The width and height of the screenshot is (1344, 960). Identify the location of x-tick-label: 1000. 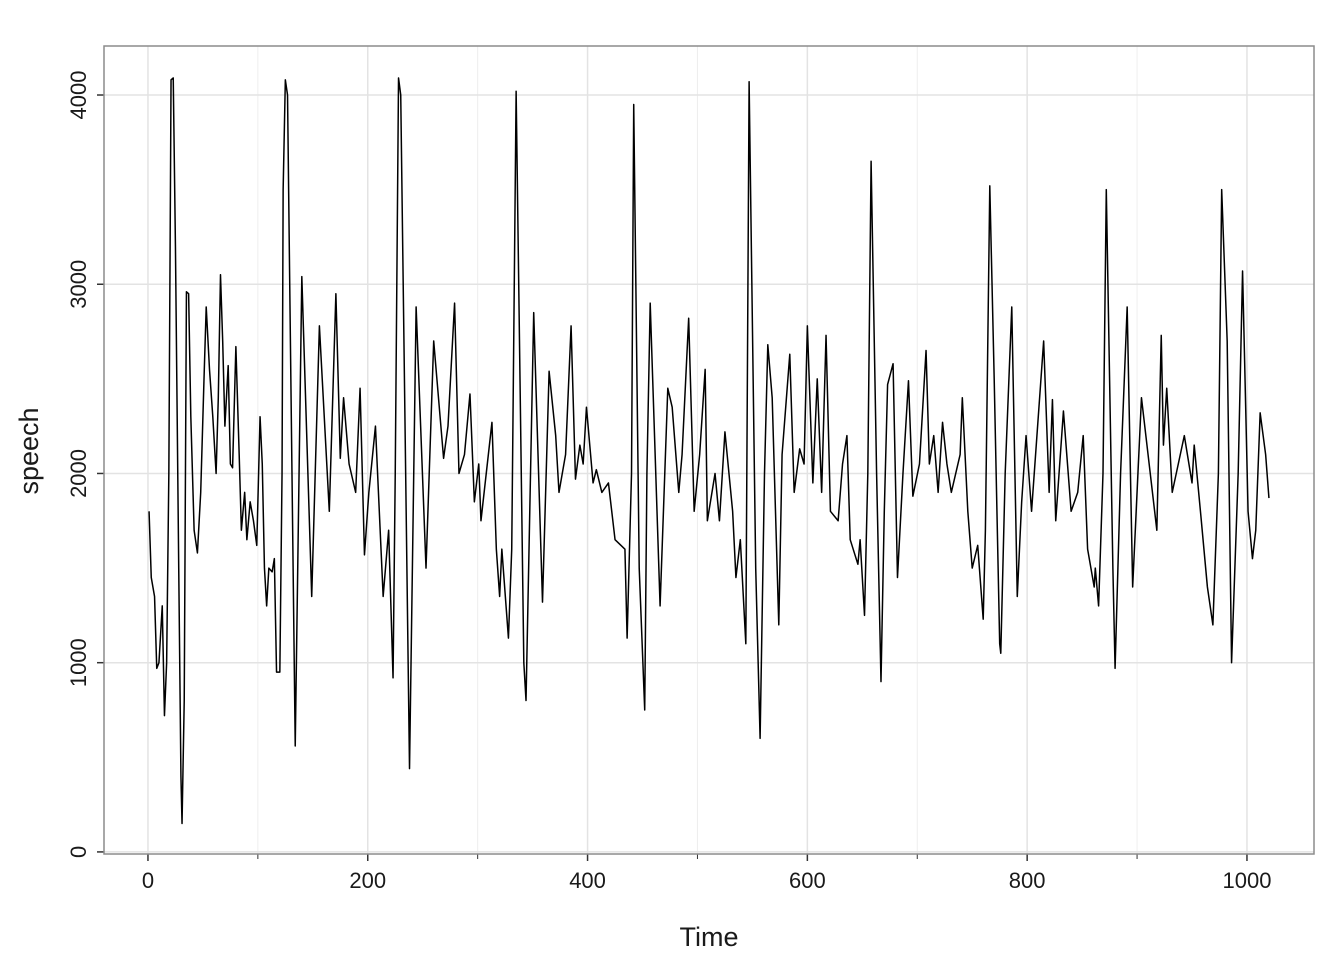
(1246, 880).